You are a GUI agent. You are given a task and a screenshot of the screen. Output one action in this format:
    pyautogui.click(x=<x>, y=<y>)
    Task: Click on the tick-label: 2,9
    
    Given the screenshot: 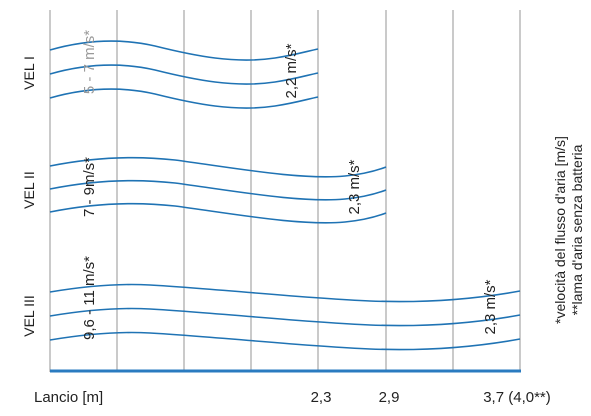 What is the action you would take?
    pyautogui.click(x=389, y=397)
    